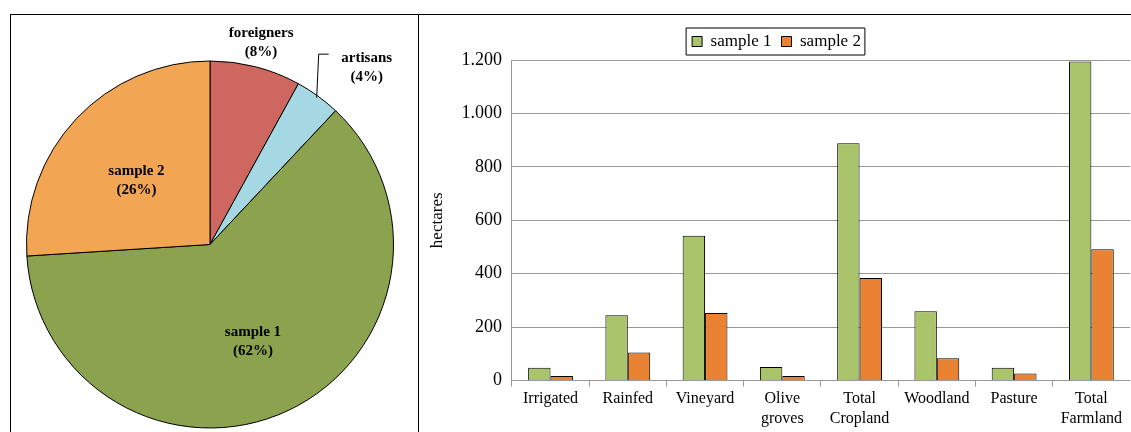 The image size is (1131, 432). I want to click on legend-label: sample 1, so click(741, 40).